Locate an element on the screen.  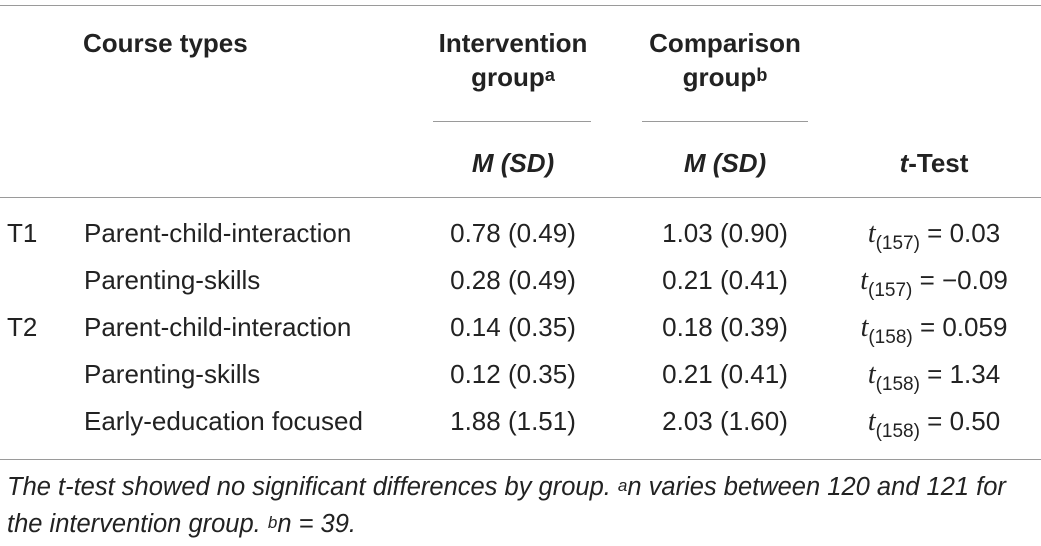
table-top-rule is located at coordinates (520, 5).